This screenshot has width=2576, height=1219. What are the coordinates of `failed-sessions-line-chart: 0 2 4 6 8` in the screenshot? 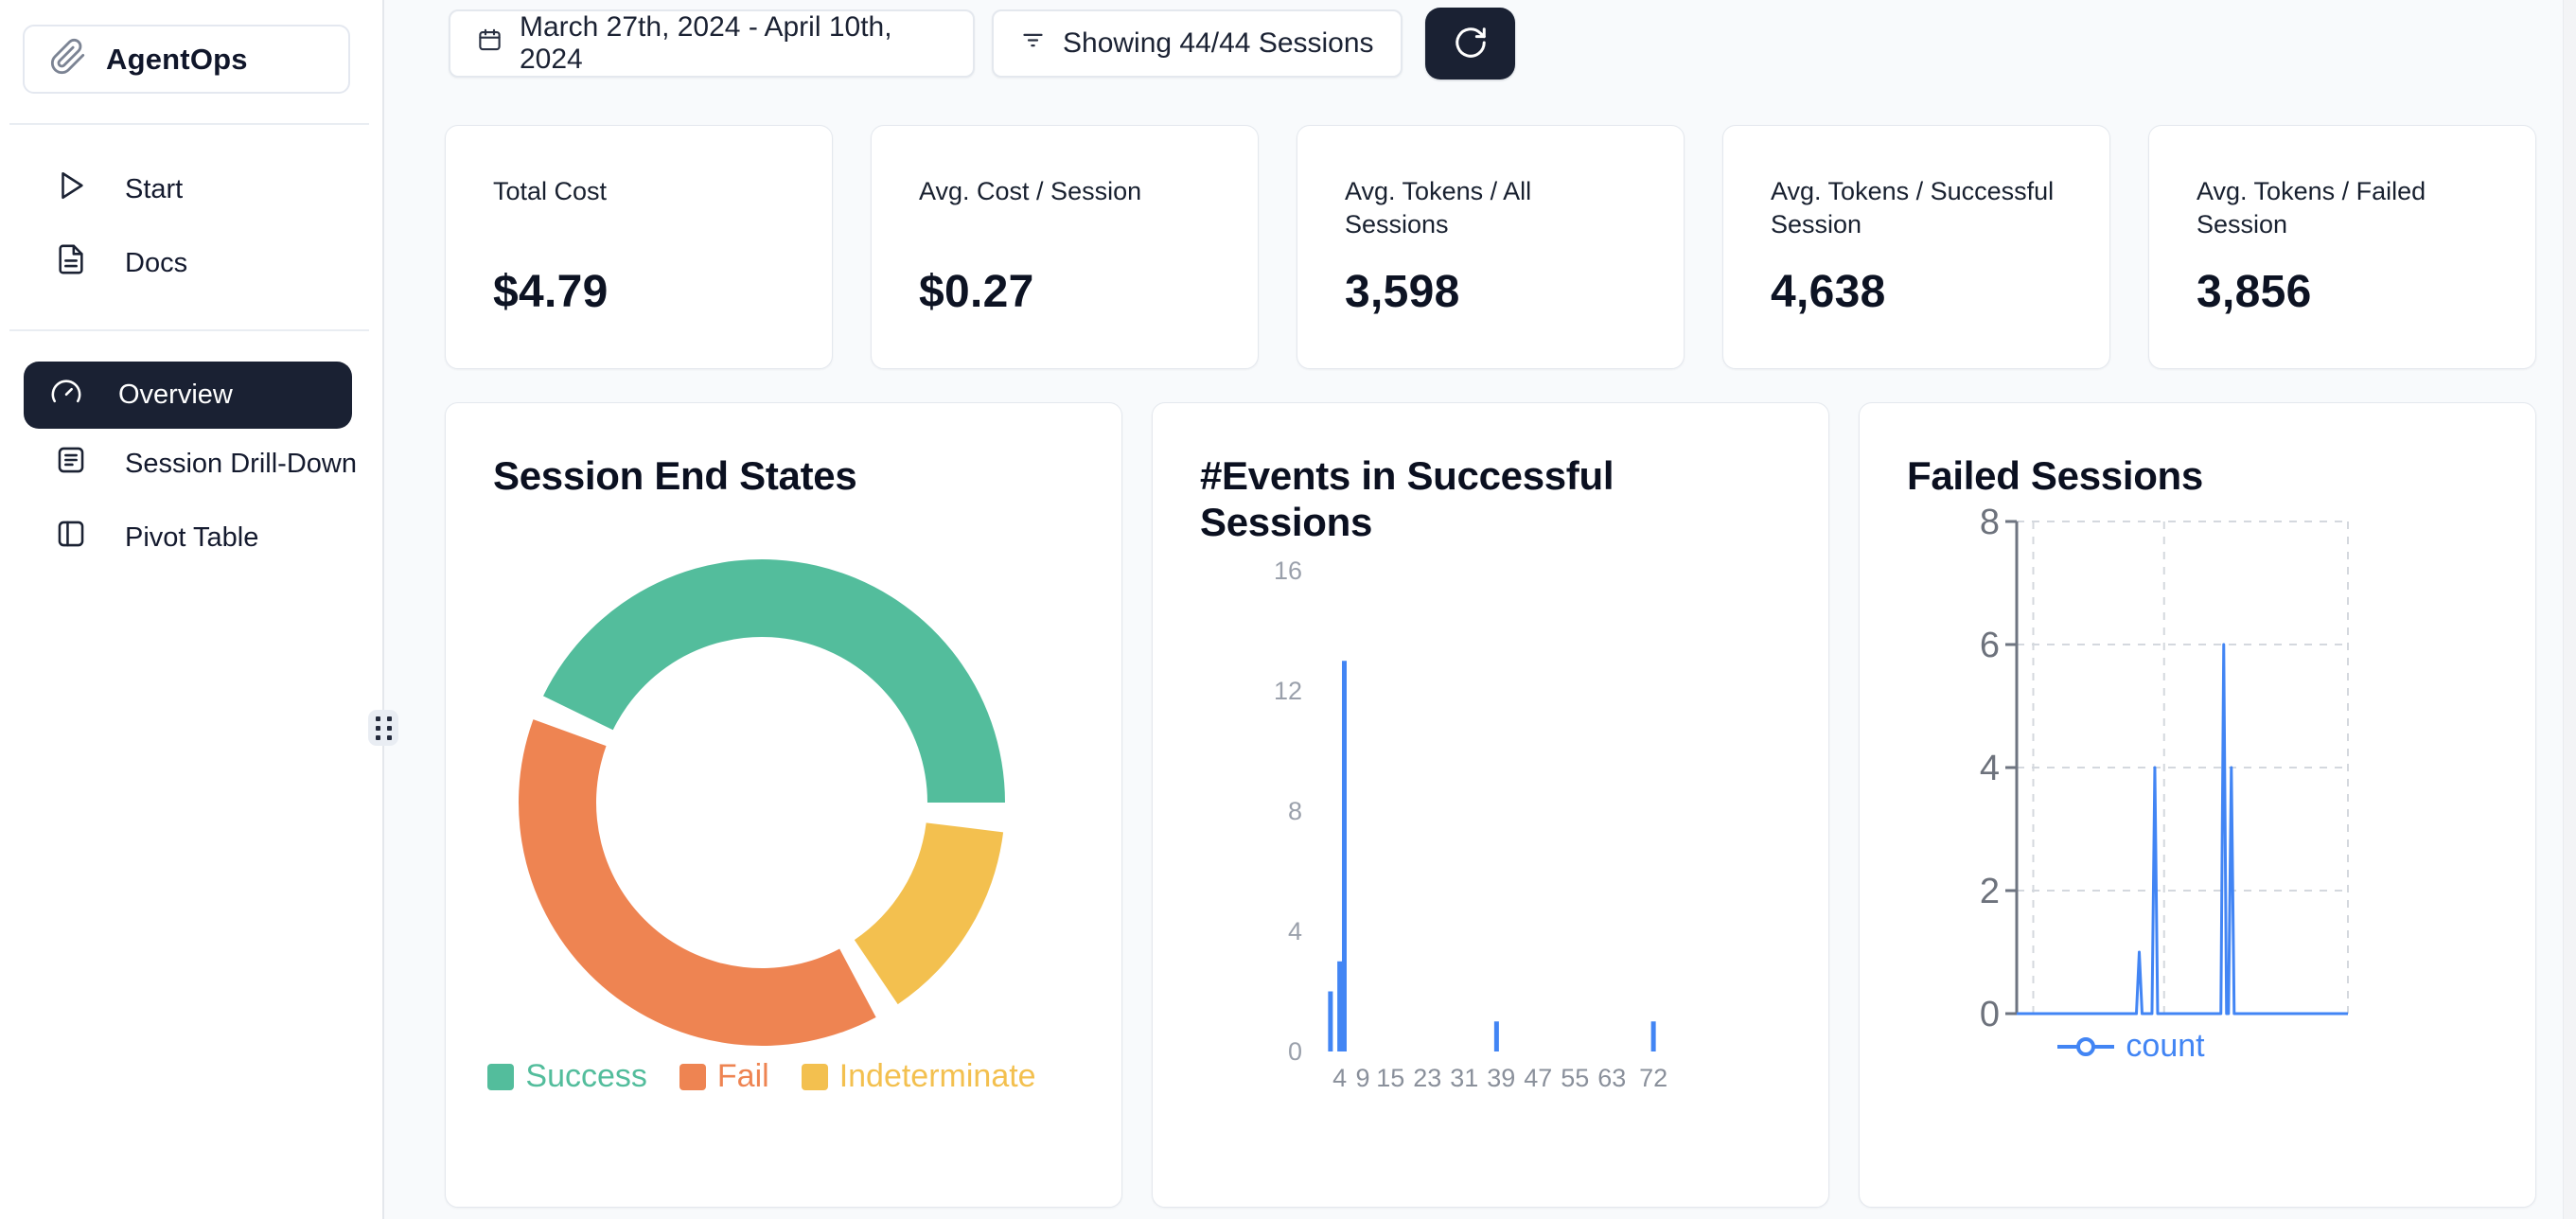 It's located at (2164, 768).